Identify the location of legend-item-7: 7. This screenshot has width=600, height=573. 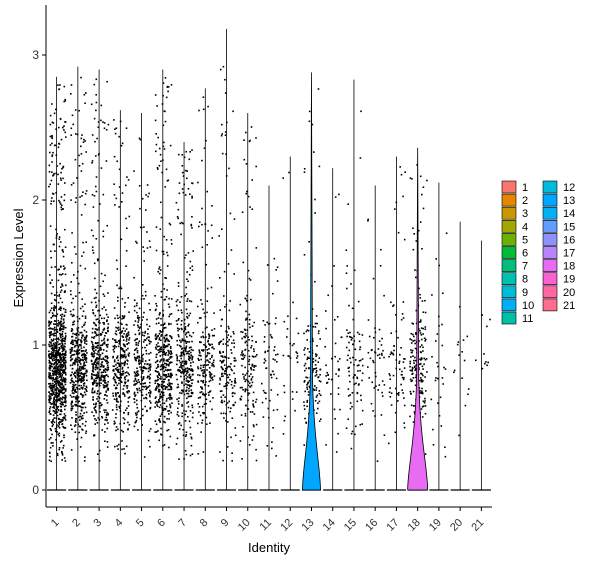
(514, 266).